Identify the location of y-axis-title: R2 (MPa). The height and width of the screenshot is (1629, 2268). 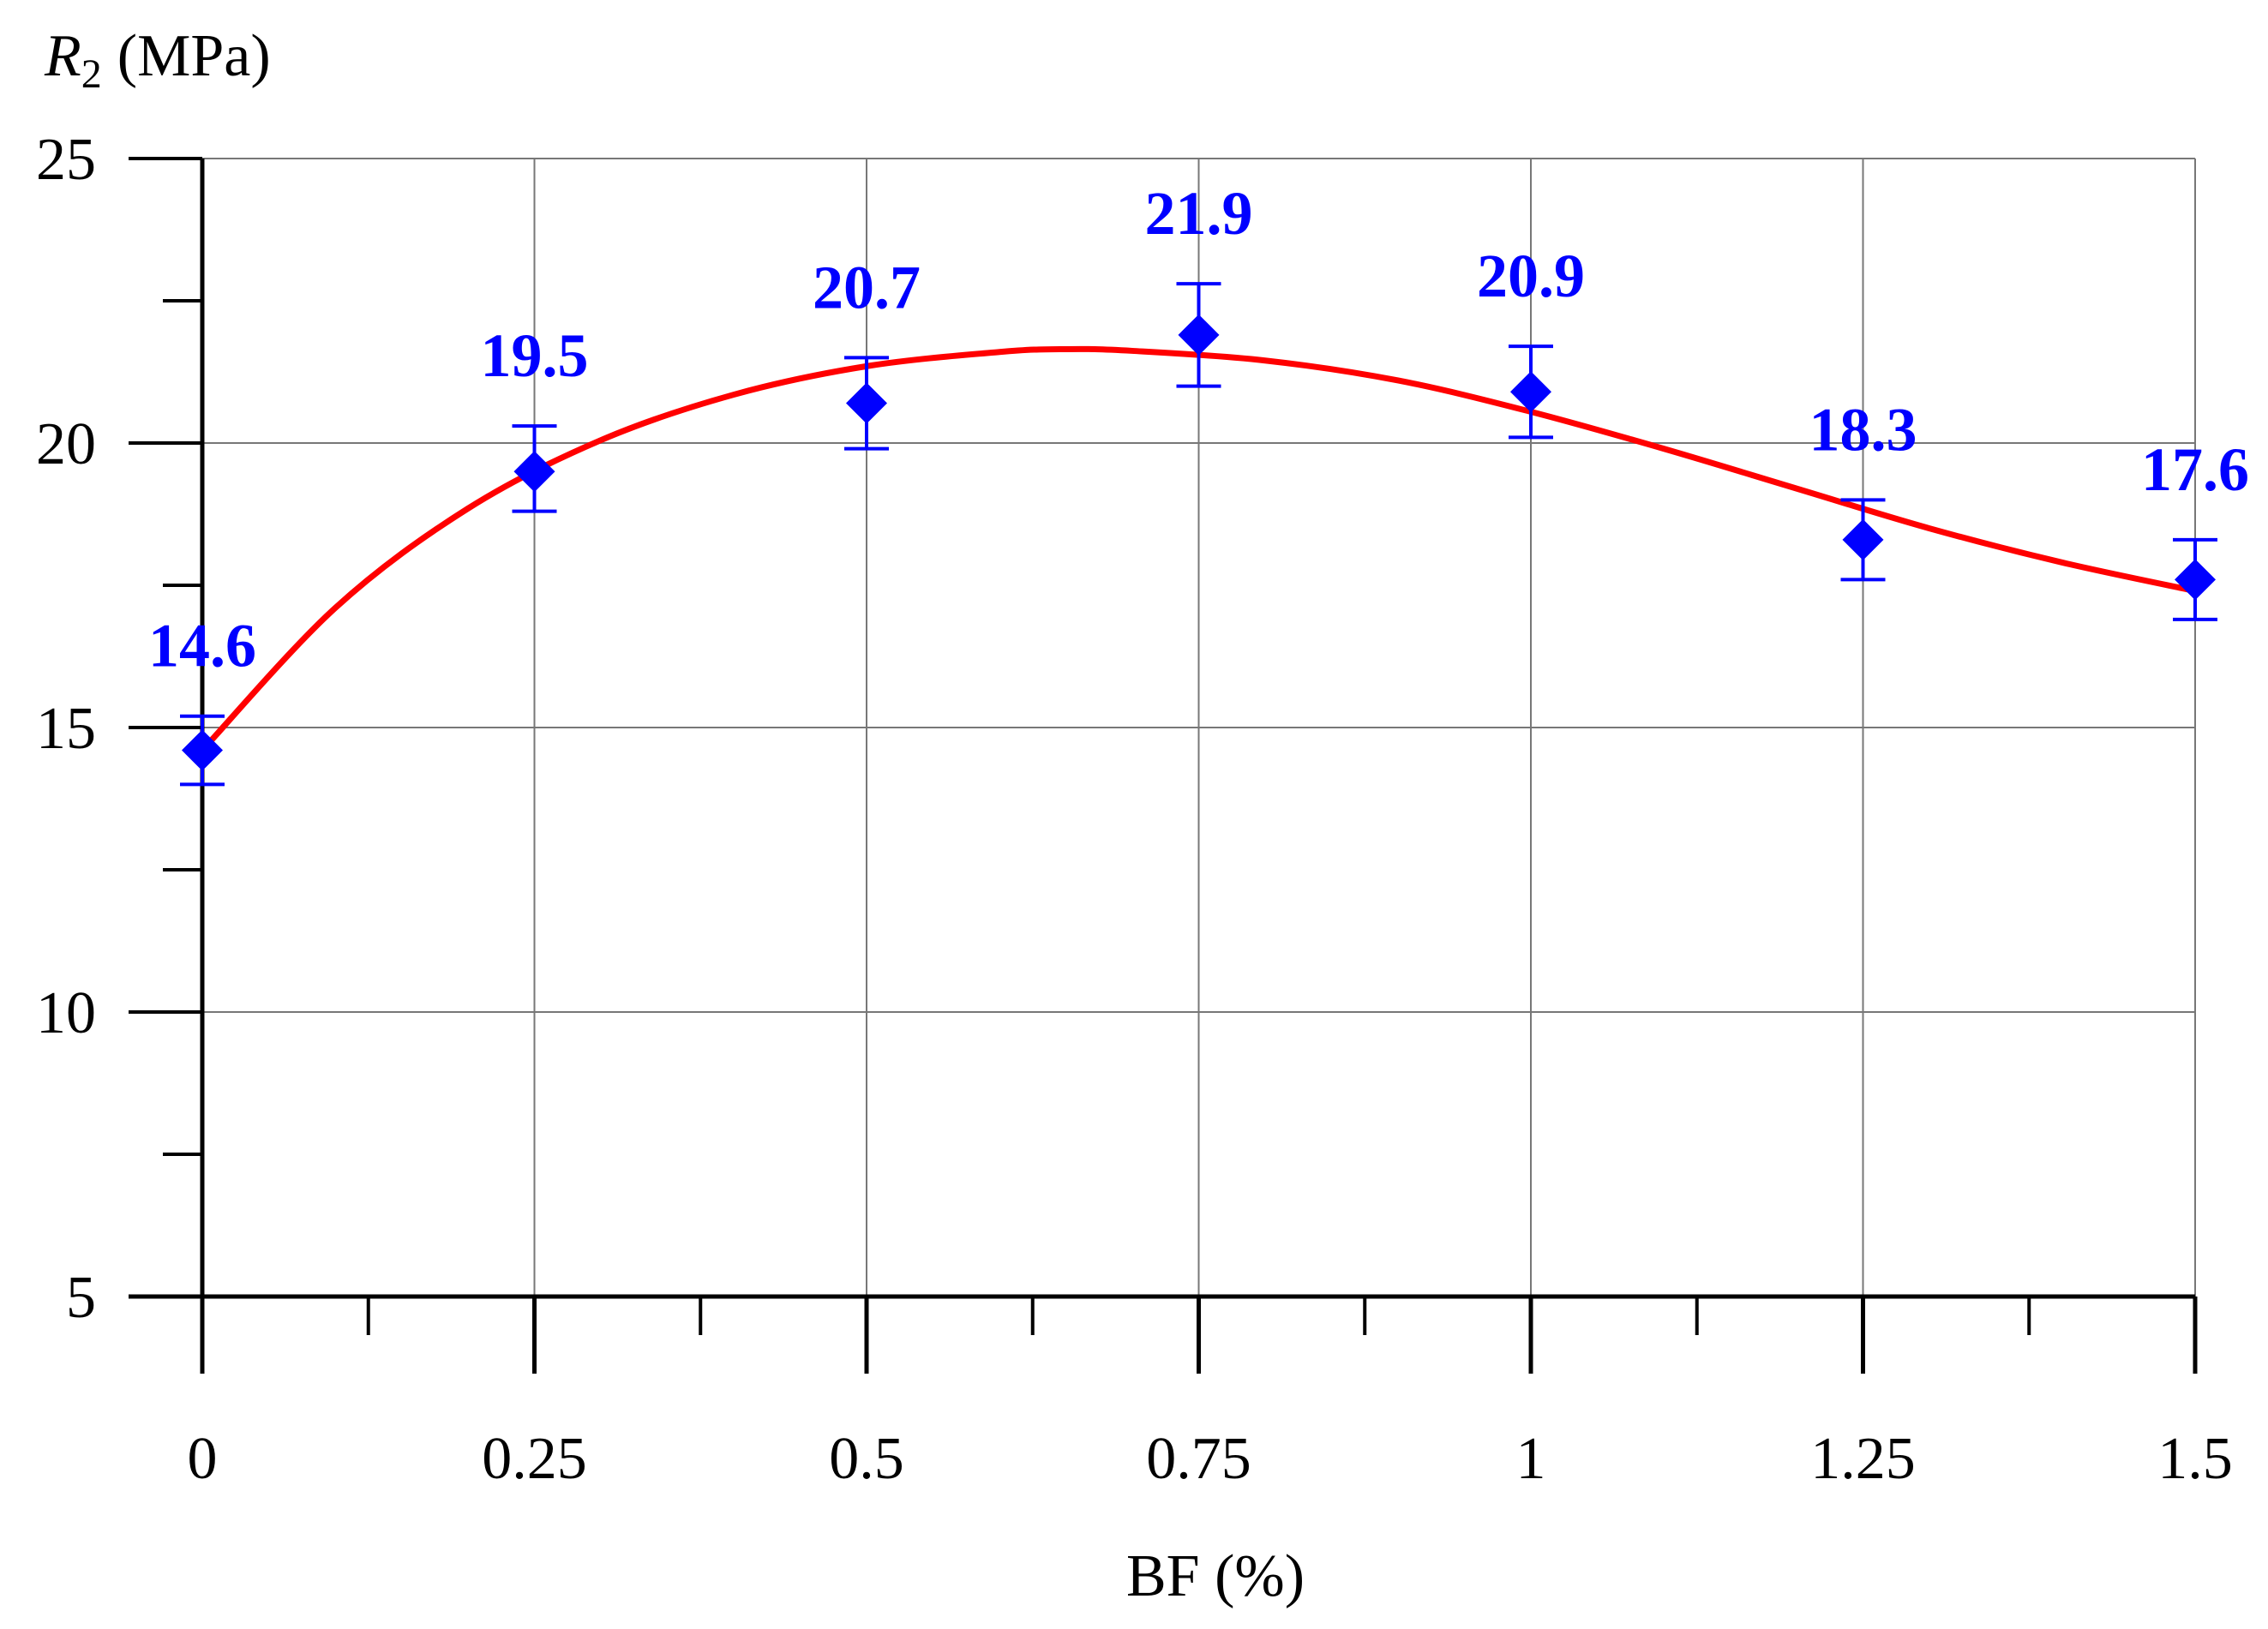
(157, 60).